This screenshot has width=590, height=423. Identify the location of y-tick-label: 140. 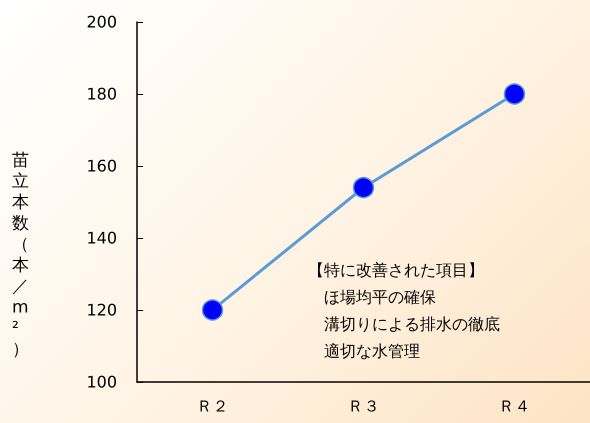
(101, 238).